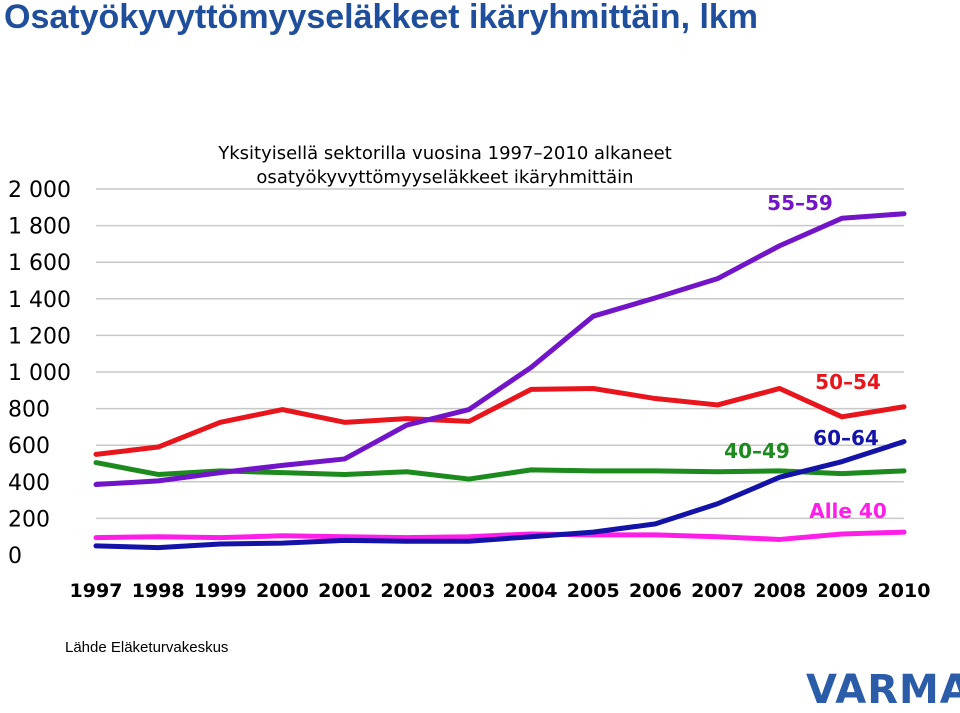  I want to click on series-label-alle-40: Alle 40, so click(848, 511).